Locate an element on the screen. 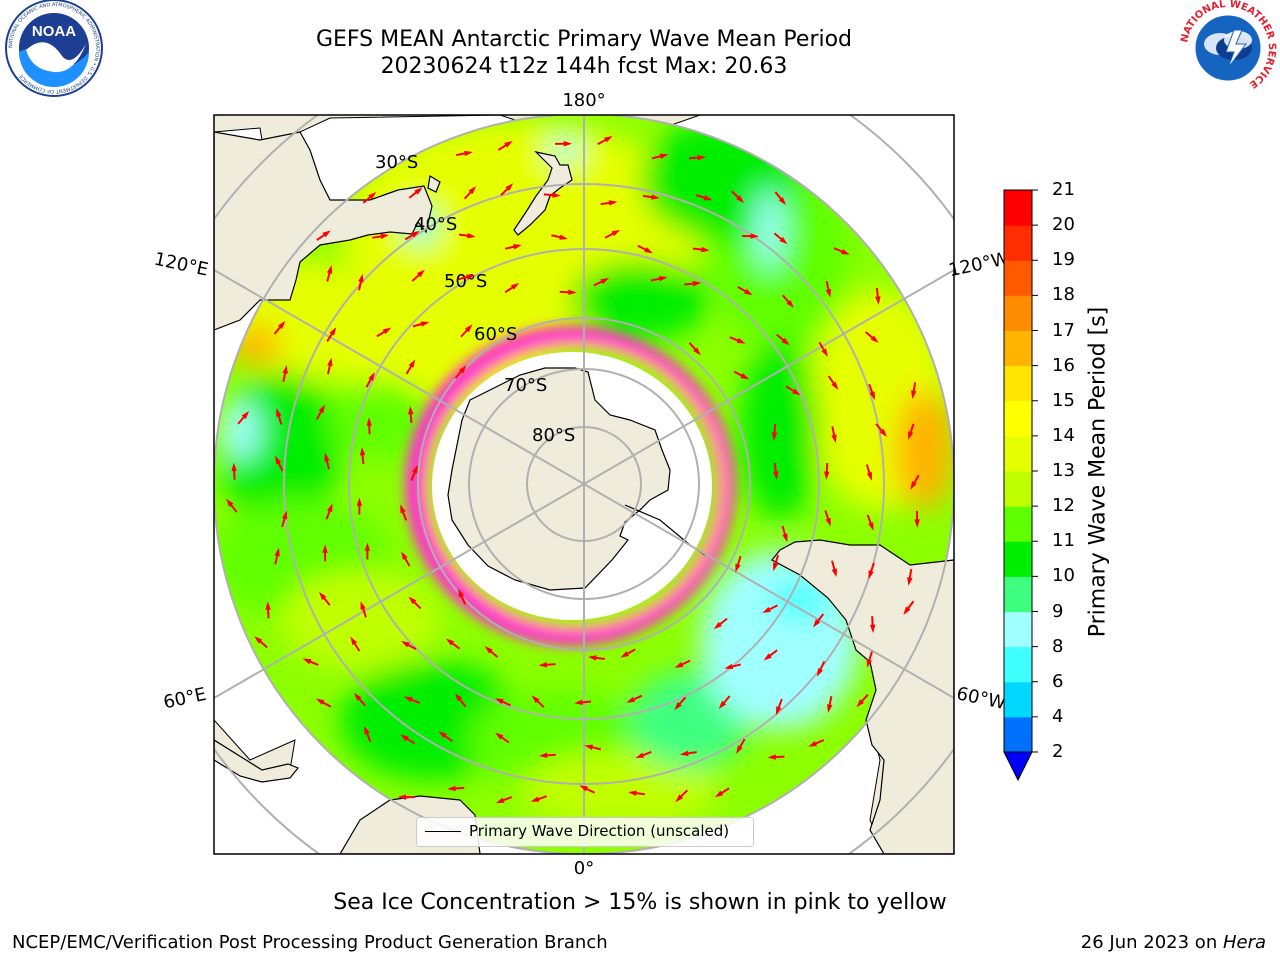 The width and height of the screenshot is (1280, 964). lat-label-40s: 40°S is located at coordinates (435, 224).